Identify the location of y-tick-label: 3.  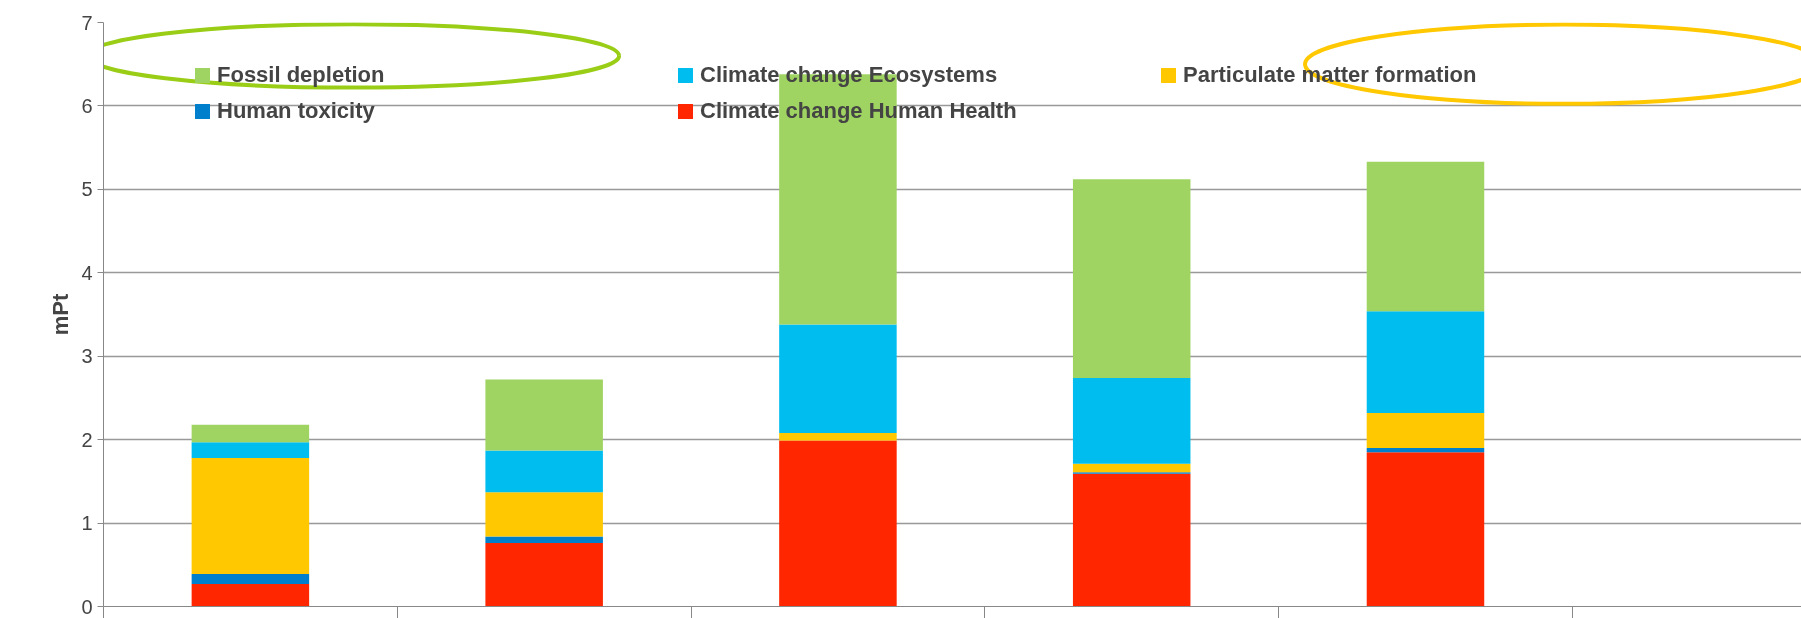
(87, 356).